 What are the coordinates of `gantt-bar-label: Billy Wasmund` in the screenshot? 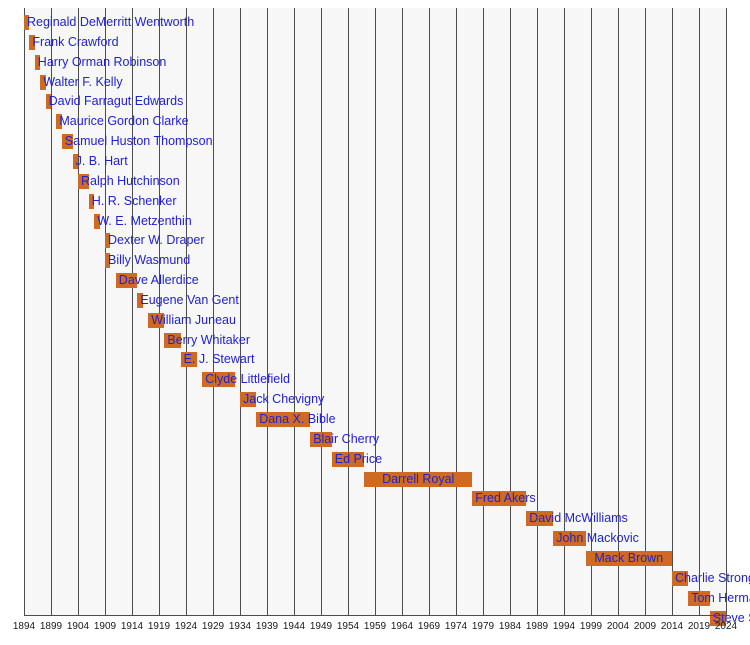 It's located at (149, 260).